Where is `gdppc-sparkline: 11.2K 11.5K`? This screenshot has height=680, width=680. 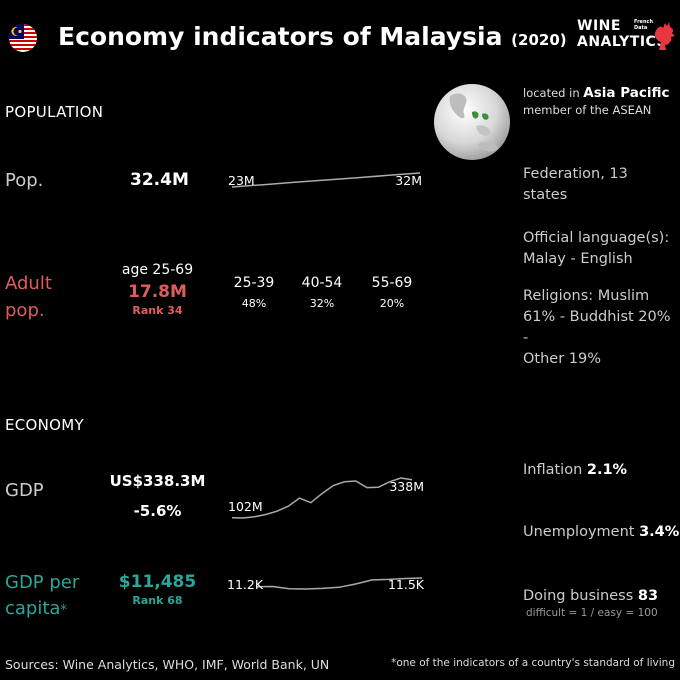 gdppc-sparkline: 11.2K 11.5K is located at coordinates (326, 584).